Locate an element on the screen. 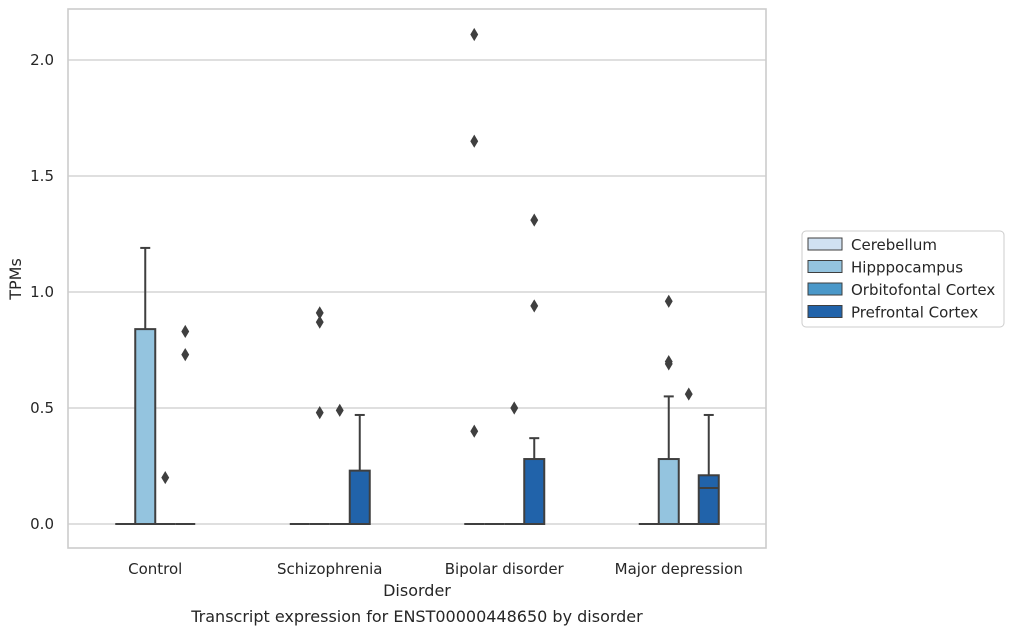  x-tick-label: Bipolar disorder is located at coordinates (505, 569).